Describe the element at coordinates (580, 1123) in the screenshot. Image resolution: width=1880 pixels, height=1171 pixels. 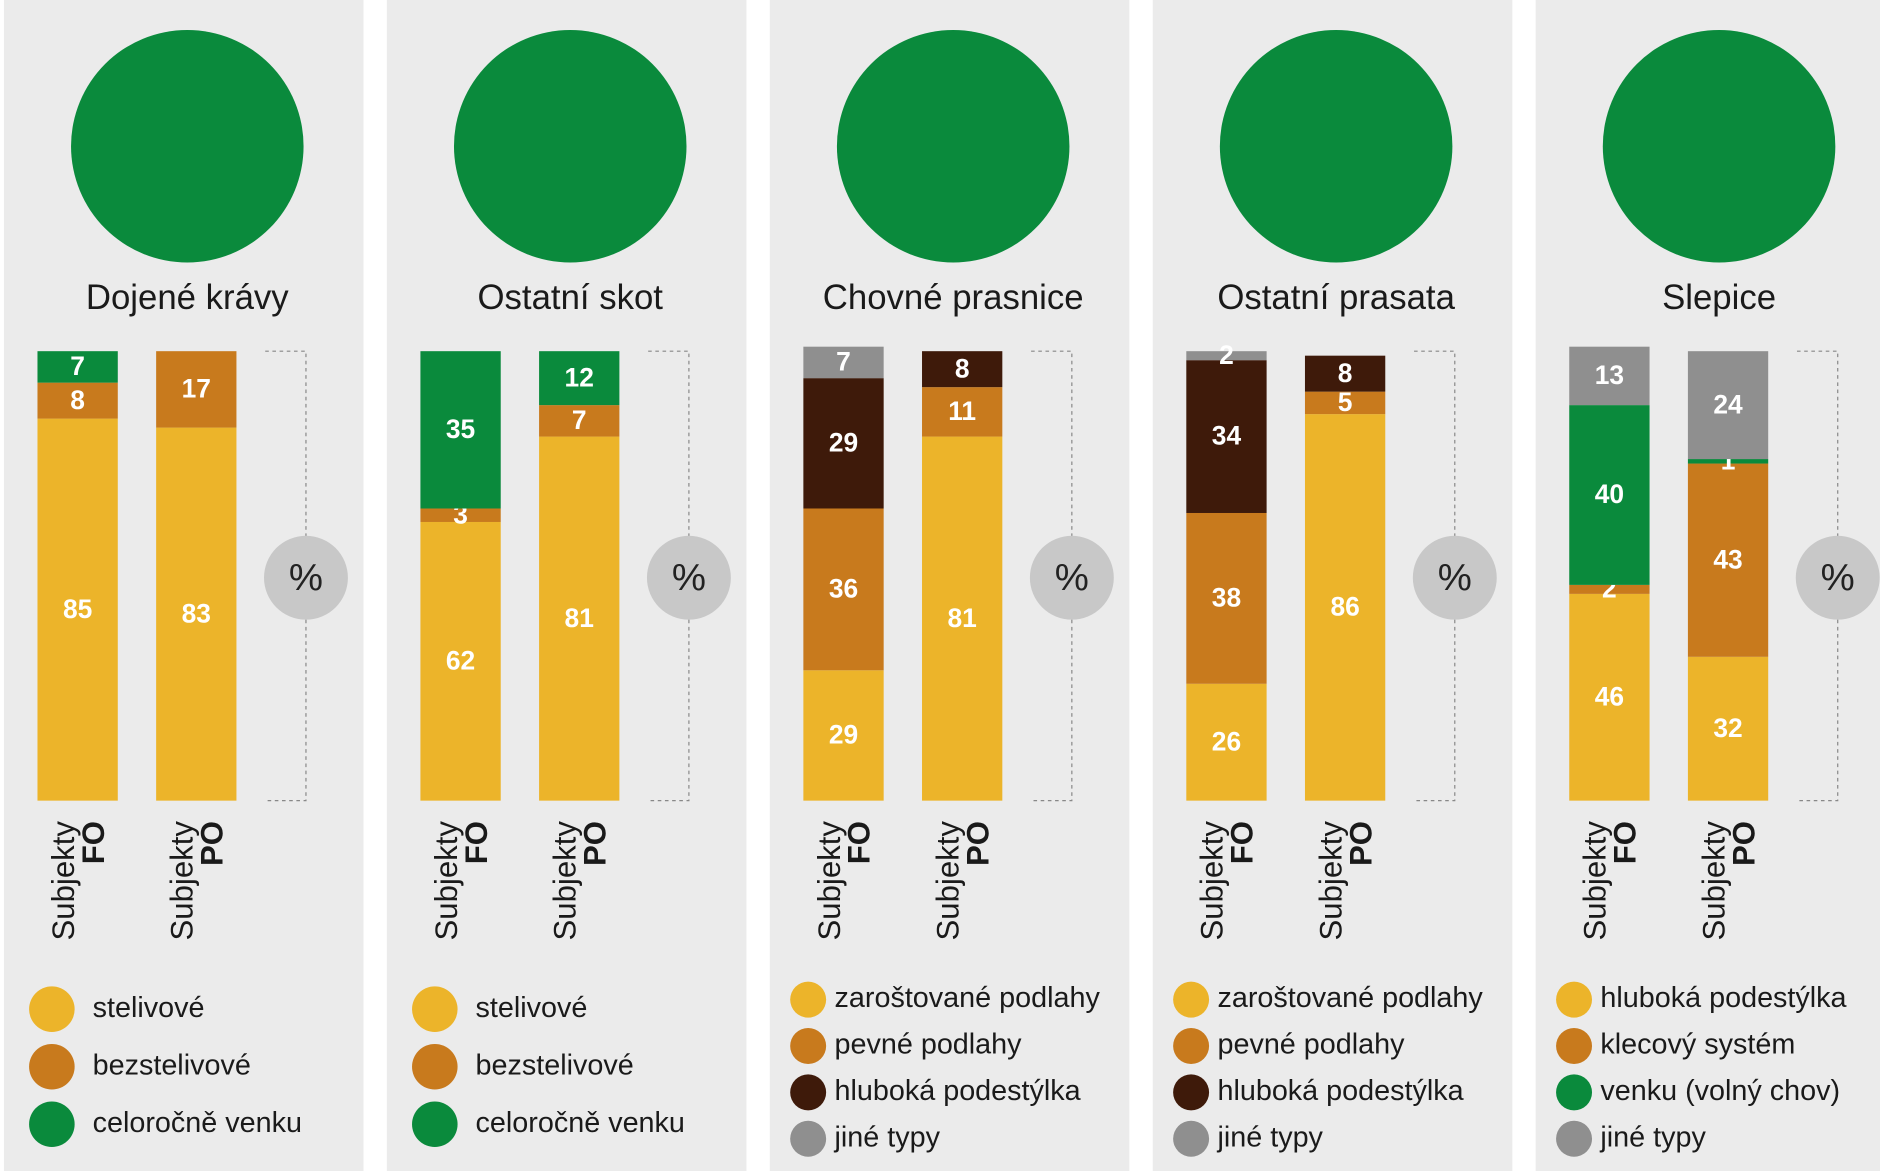
I see `legend-label: celoročně venku` at that location.